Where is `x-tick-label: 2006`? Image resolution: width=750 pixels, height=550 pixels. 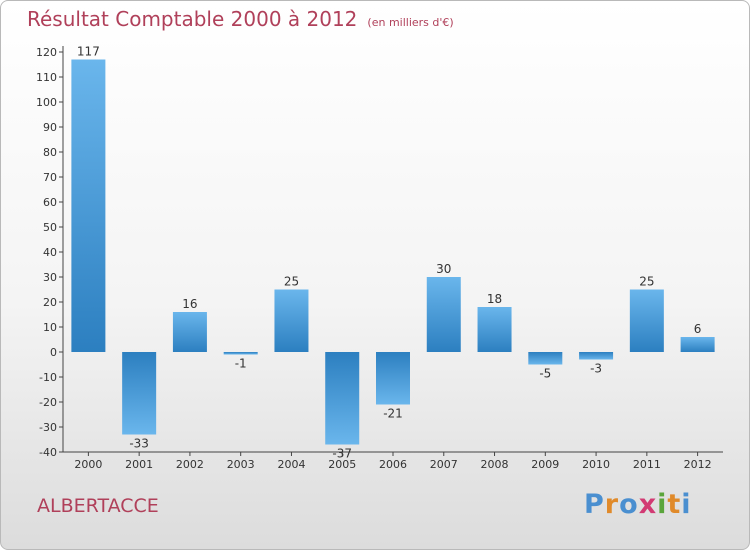
x-tick-label: 2006 is located at coordinates (393, 464).